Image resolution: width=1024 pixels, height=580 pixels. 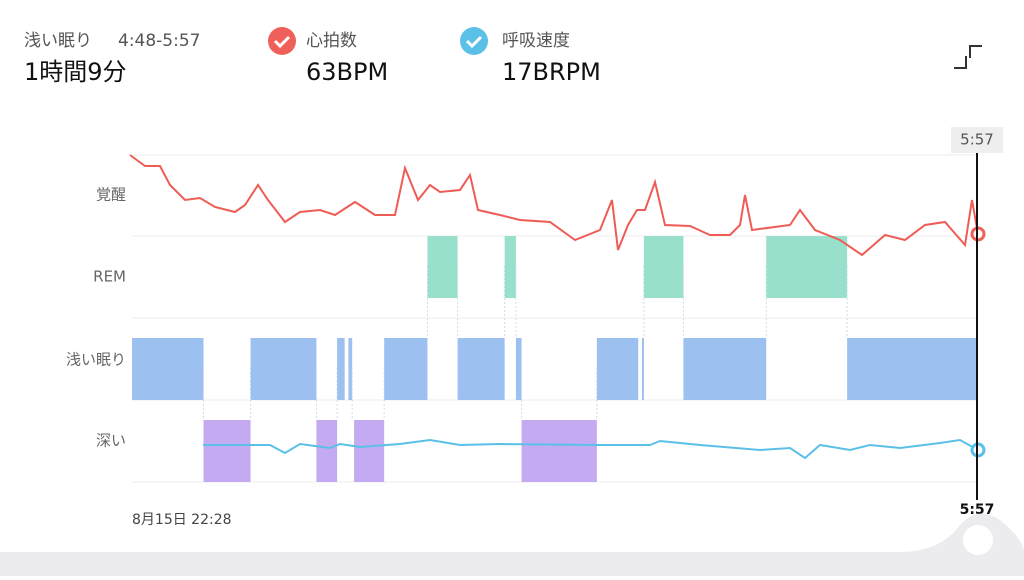 I want to click on cursor-label-bg, so click(x=977, y=140).